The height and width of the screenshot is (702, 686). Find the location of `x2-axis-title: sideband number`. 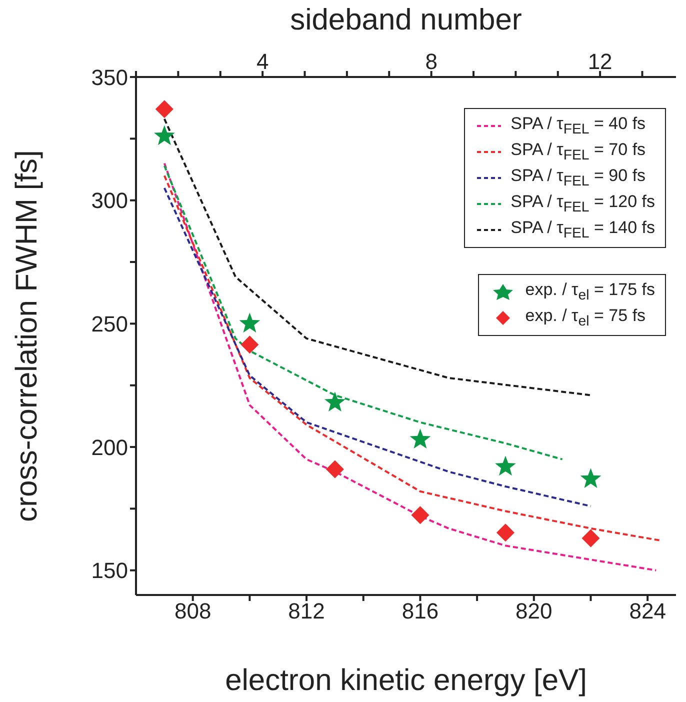

x2-axis-title: sideband number is located at coordinates (406, 19).